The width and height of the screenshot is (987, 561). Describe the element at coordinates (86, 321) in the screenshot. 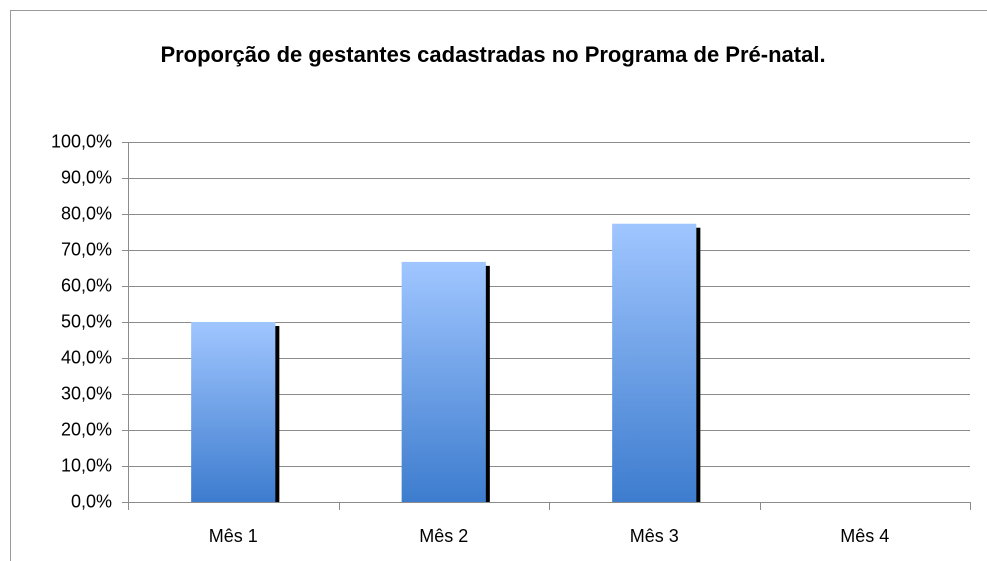

I see `y-tick-label: 50,0%` at that location.